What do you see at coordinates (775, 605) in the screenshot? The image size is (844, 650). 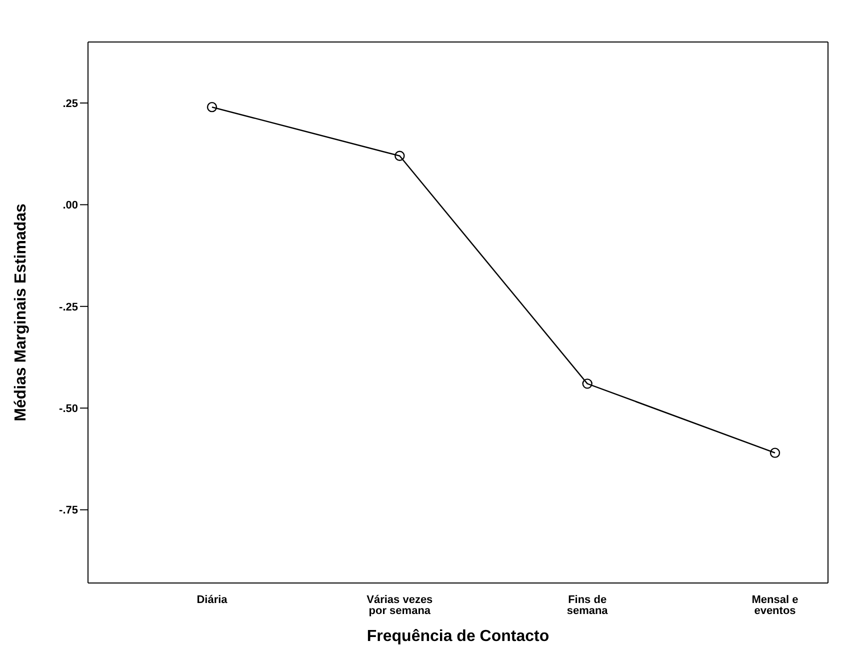 I see `x-tick-label: Mensal e eventos` at bounding box center [775, 605].